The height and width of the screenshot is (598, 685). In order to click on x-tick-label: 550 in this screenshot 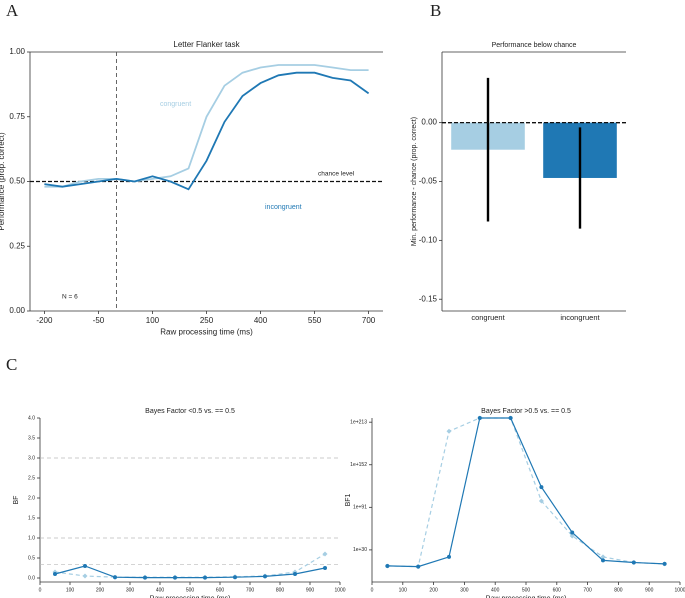, I will do `click(315, 320)`.